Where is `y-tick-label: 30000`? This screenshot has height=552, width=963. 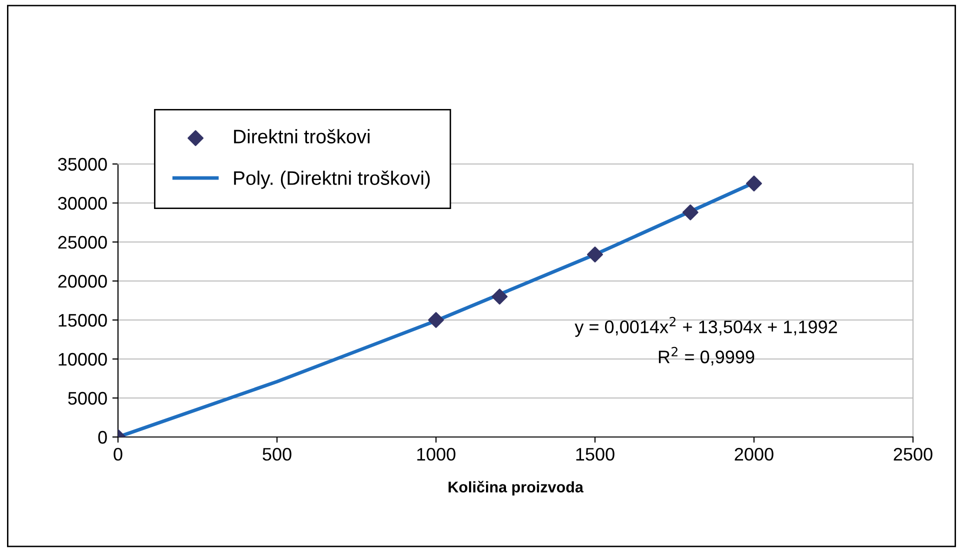
y-tick-label: 30000 is located at coordinates (82, 203).